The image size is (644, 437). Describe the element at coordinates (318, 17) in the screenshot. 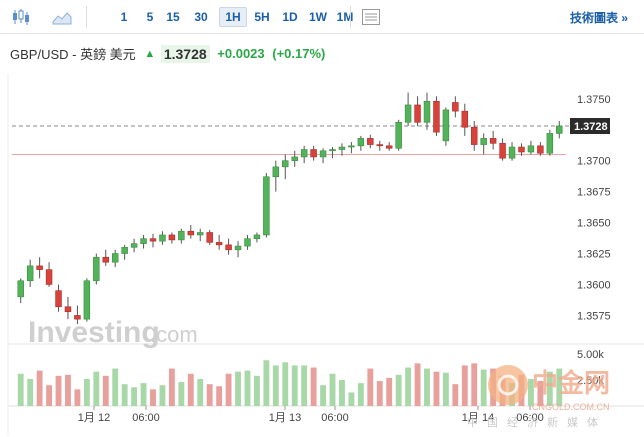

I see `timeframe-1w: 1W` at that location.